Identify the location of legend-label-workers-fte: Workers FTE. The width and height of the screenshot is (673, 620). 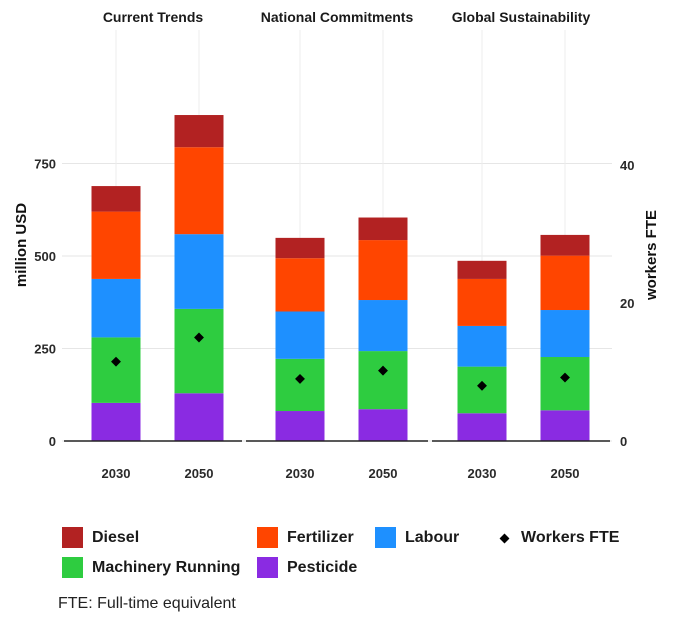
(570, 537).